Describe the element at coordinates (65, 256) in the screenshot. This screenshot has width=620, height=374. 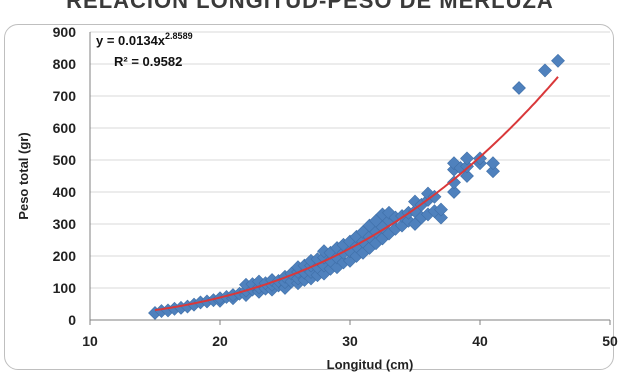
I see `y-tick-label: 200` at that location.